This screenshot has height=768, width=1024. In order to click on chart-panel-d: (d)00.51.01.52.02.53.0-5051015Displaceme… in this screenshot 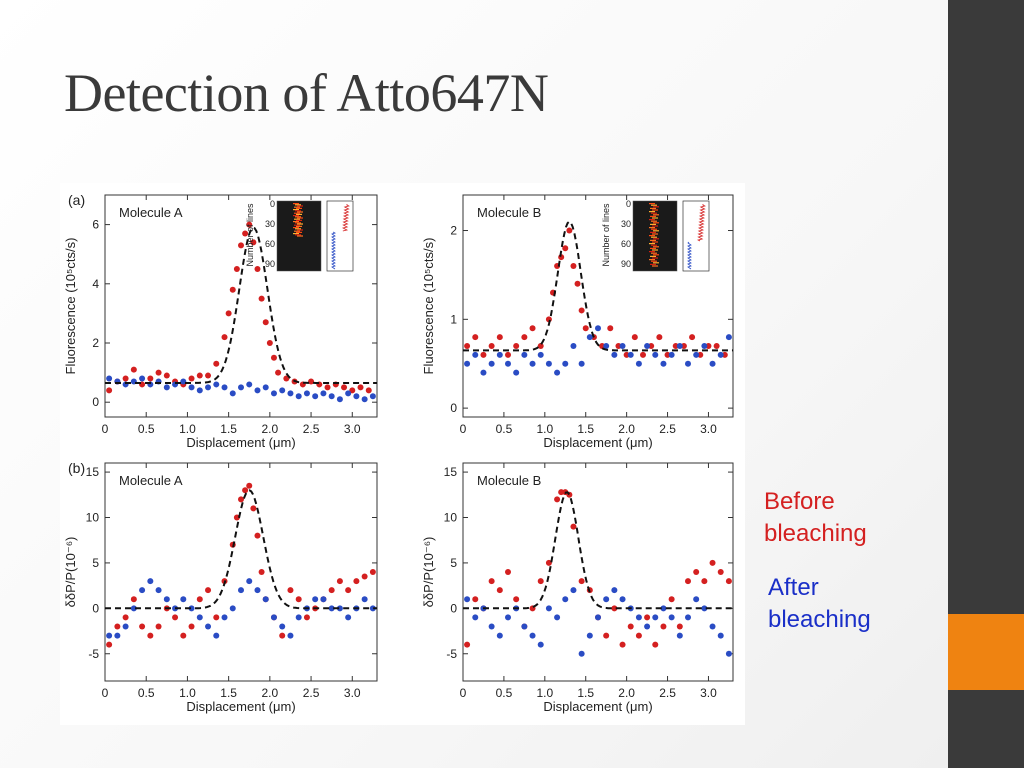, I will do `click(603, 587)`.